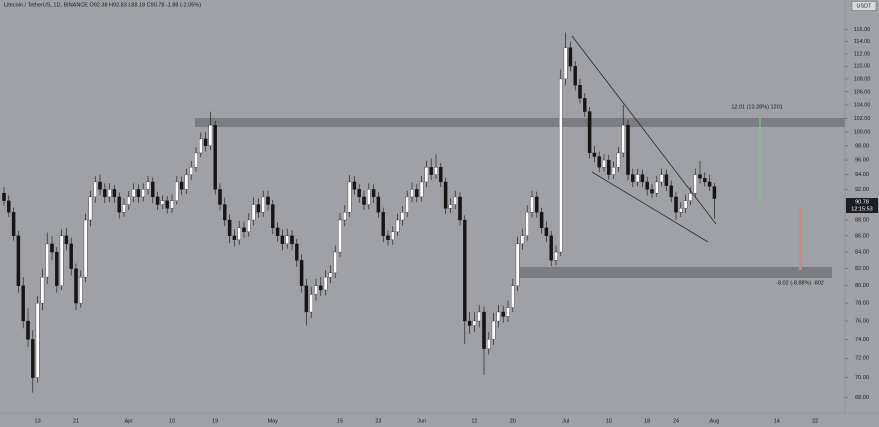 This screenshot has width=879, height=427. I want to click on x-tick-label: Aug, so click(715, 421).